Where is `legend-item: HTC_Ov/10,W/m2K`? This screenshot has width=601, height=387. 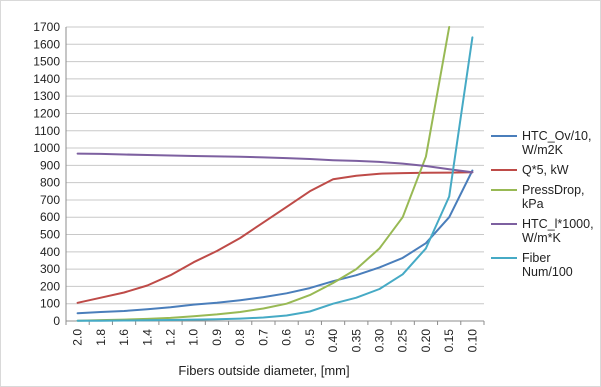 legend-item: HTC_Ov/10,W/m2K is located at coordinates (541, 143).